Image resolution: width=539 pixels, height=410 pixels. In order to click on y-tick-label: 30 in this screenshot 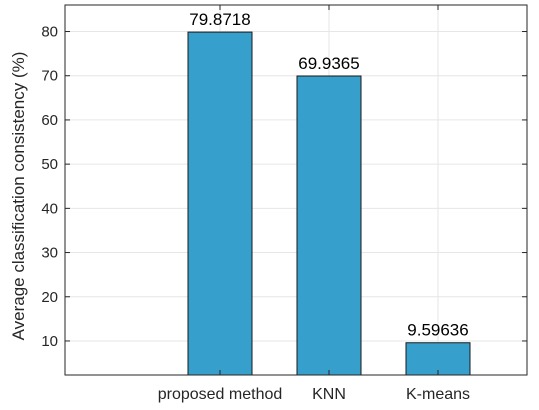, I will do `click(49, 253)`.